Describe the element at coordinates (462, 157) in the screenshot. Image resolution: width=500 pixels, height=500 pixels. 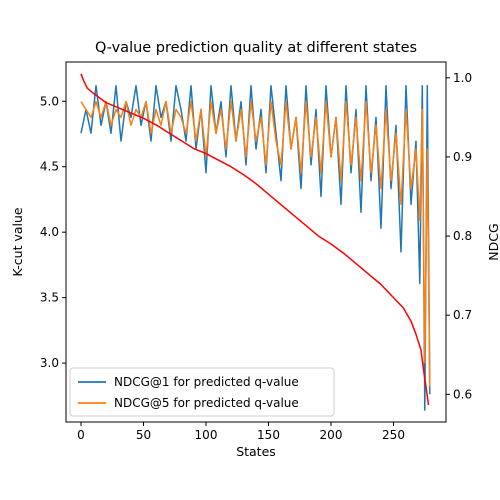
I see `right-y-tick-label: 0.9` at that location.